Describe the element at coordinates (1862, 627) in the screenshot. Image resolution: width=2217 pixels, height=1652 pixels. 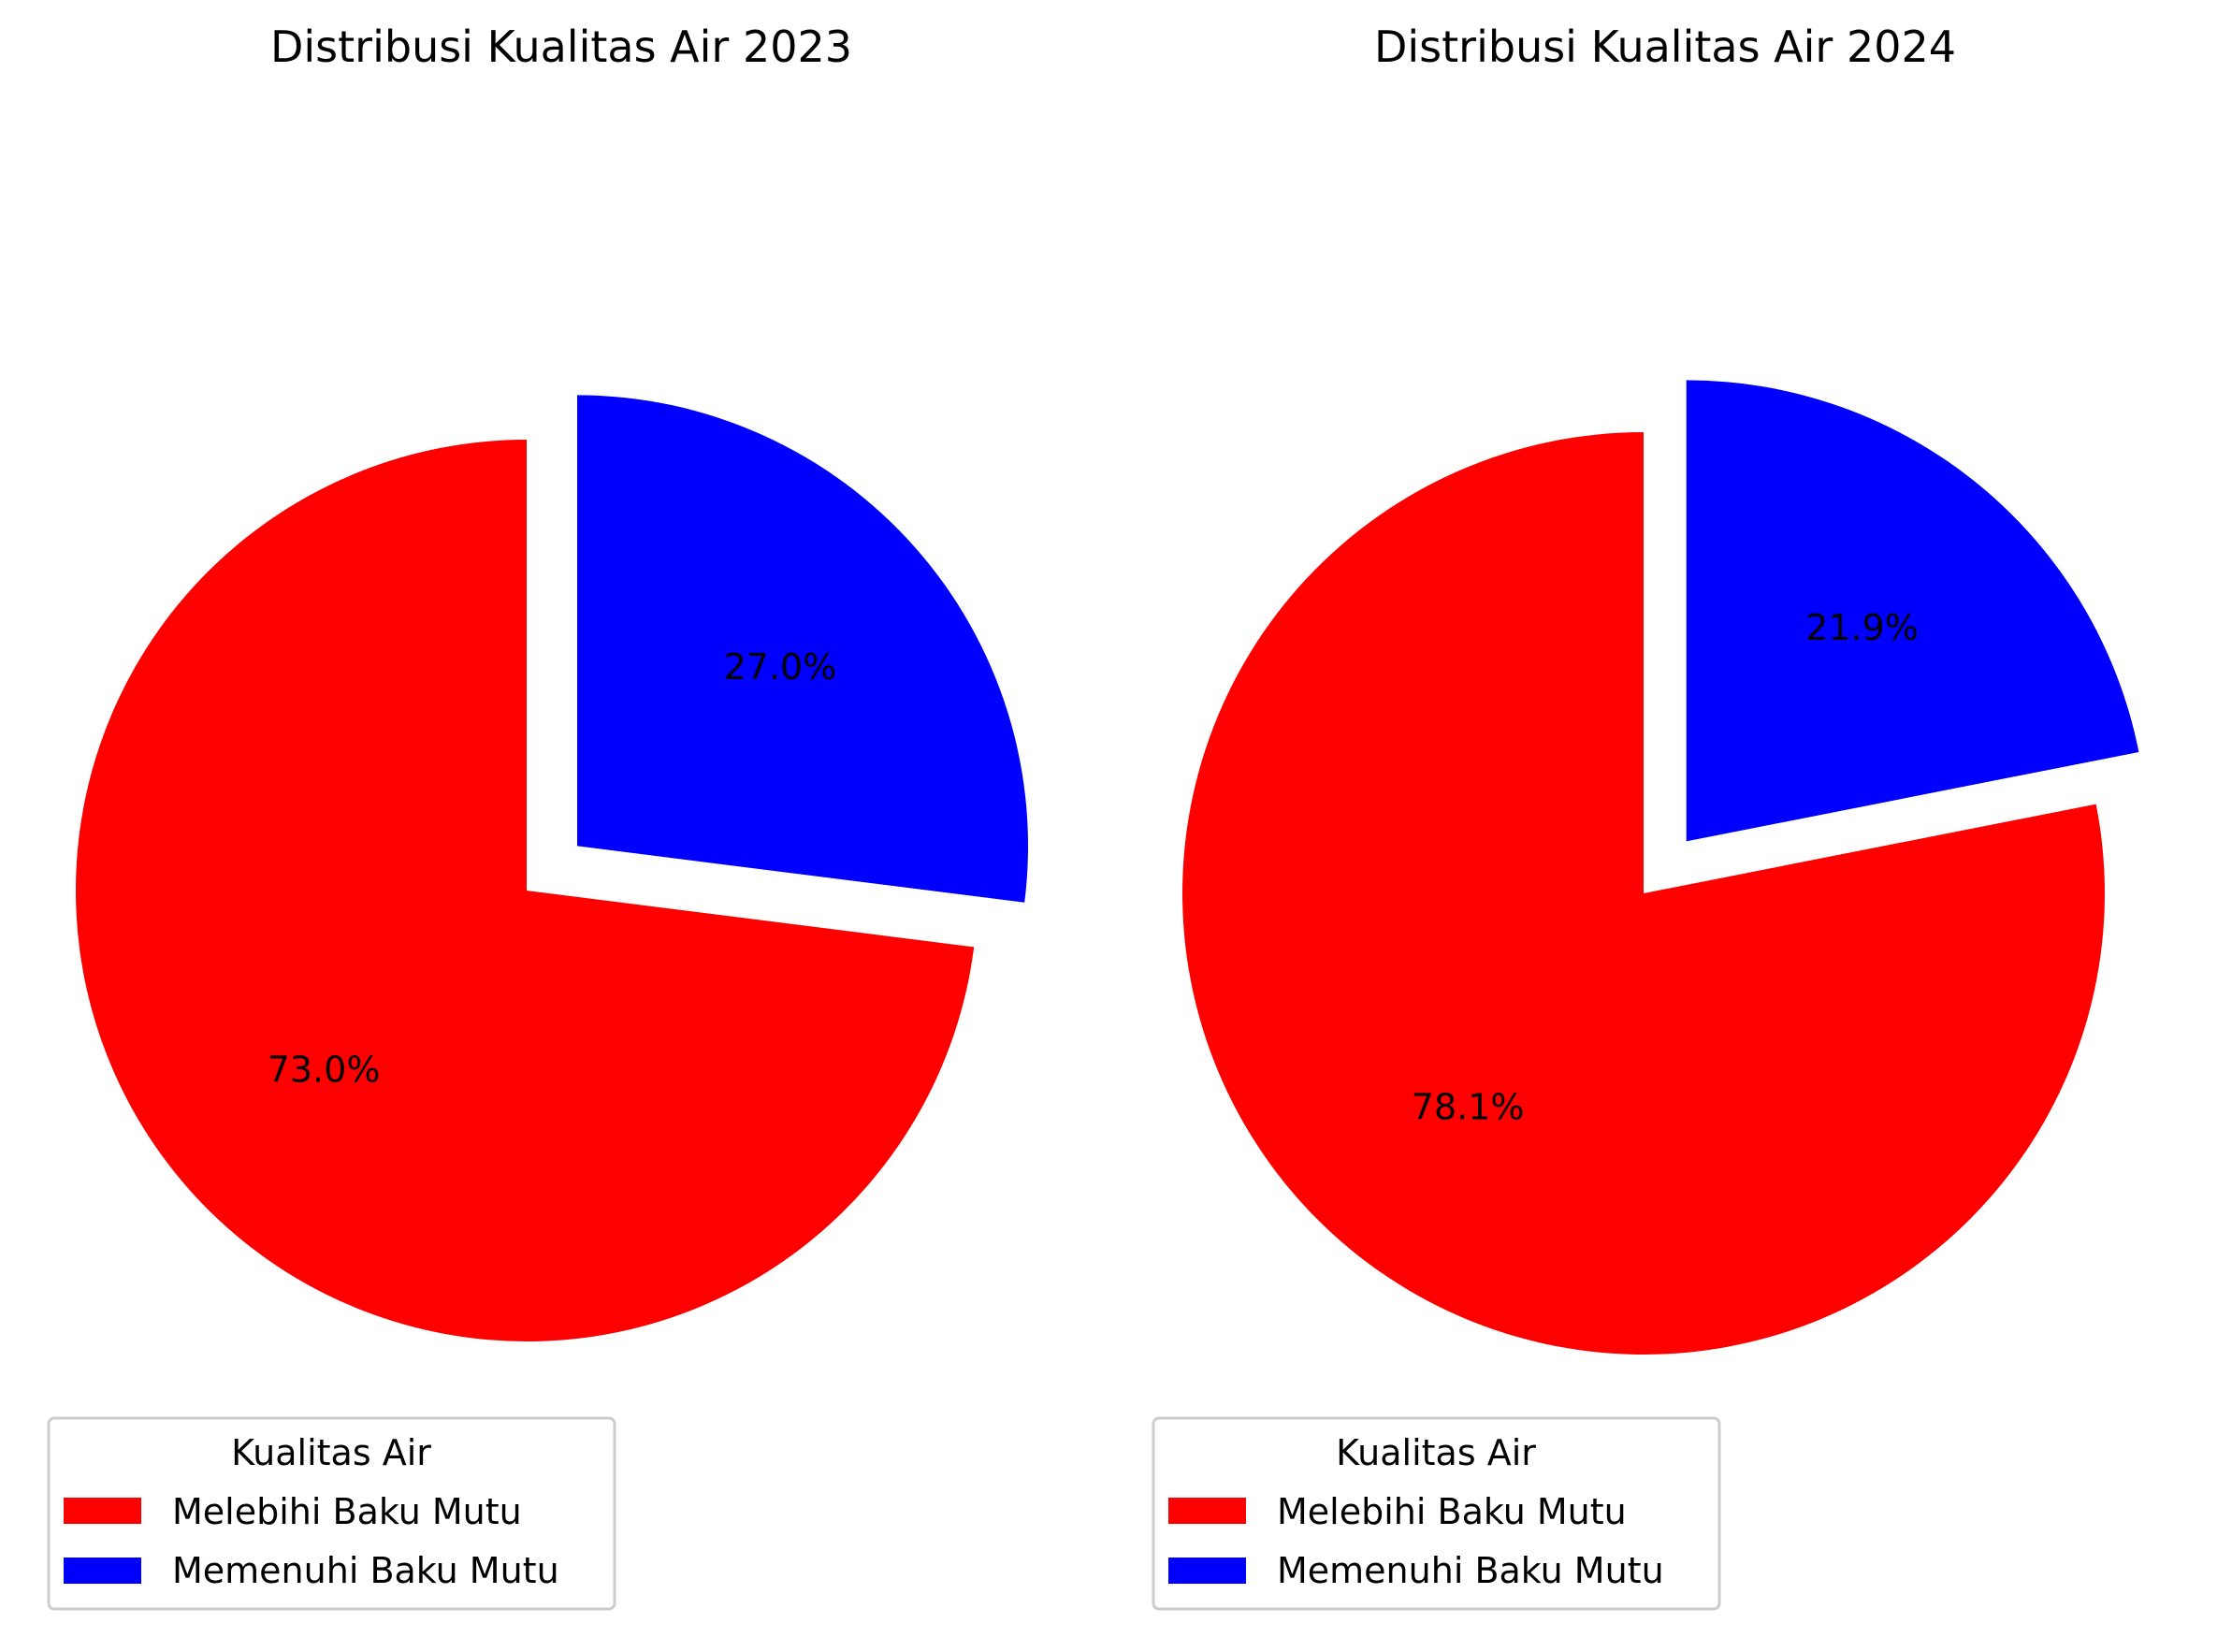
I see `pie-label-2024-memenuhi: 21.9%` at that location.